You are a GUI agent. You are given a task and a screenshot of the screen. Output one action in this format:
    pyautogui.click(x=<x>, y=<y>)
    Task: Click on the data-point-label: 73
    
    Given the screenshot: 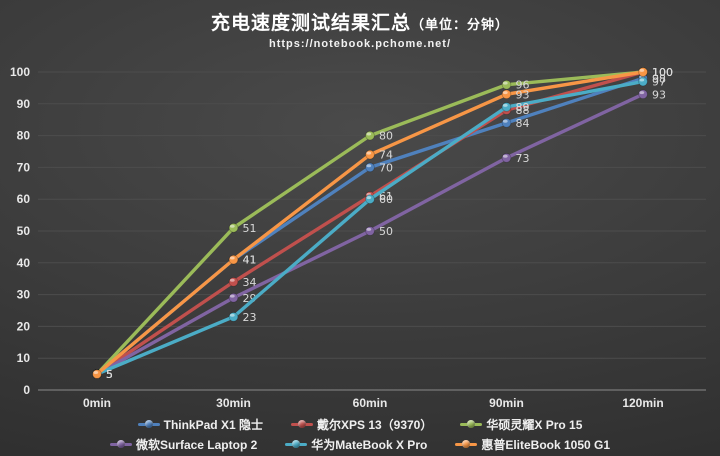 What is the action you would take?
    pyautogui.click(x=523, y=158)
    